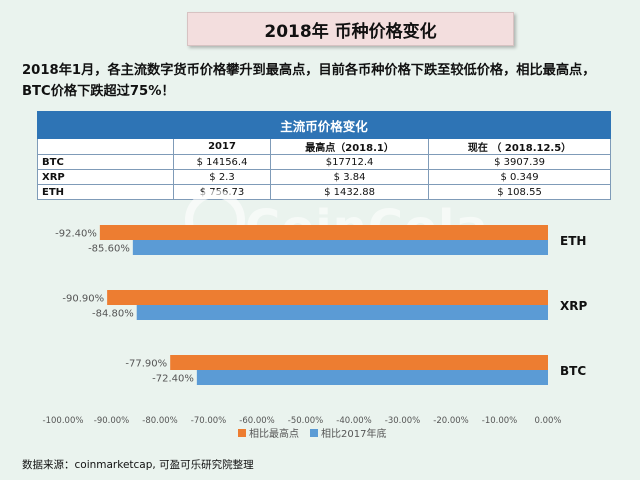 The image size is (640, 480). What do you see at coordinates (159, 421) in the screenshot?
I see `x-tick-label: -80.00%` at bounding box center [159, 421].